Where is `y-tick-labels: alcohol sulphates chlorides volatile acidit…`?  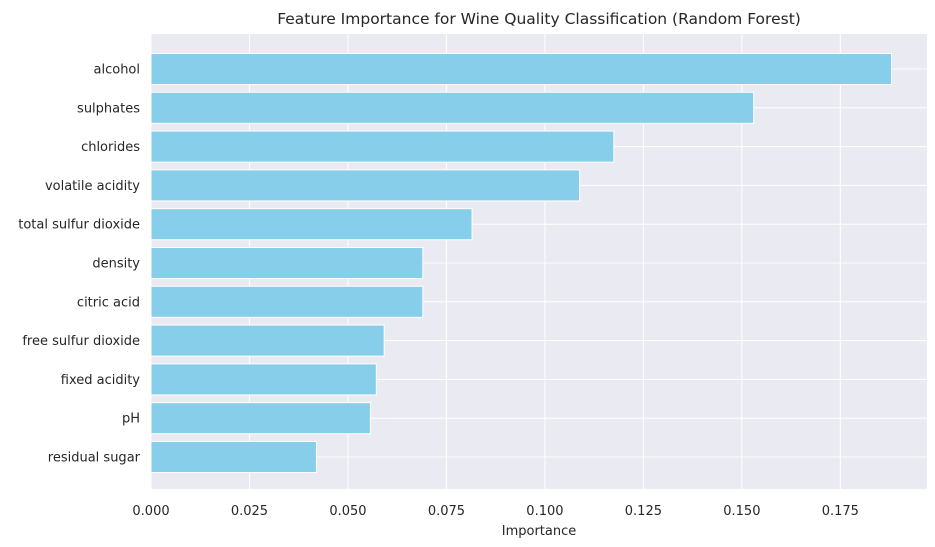 y-tick-labels: alcohol sulphates chlorides volatile acidit… is located at coordinates (79, 264).